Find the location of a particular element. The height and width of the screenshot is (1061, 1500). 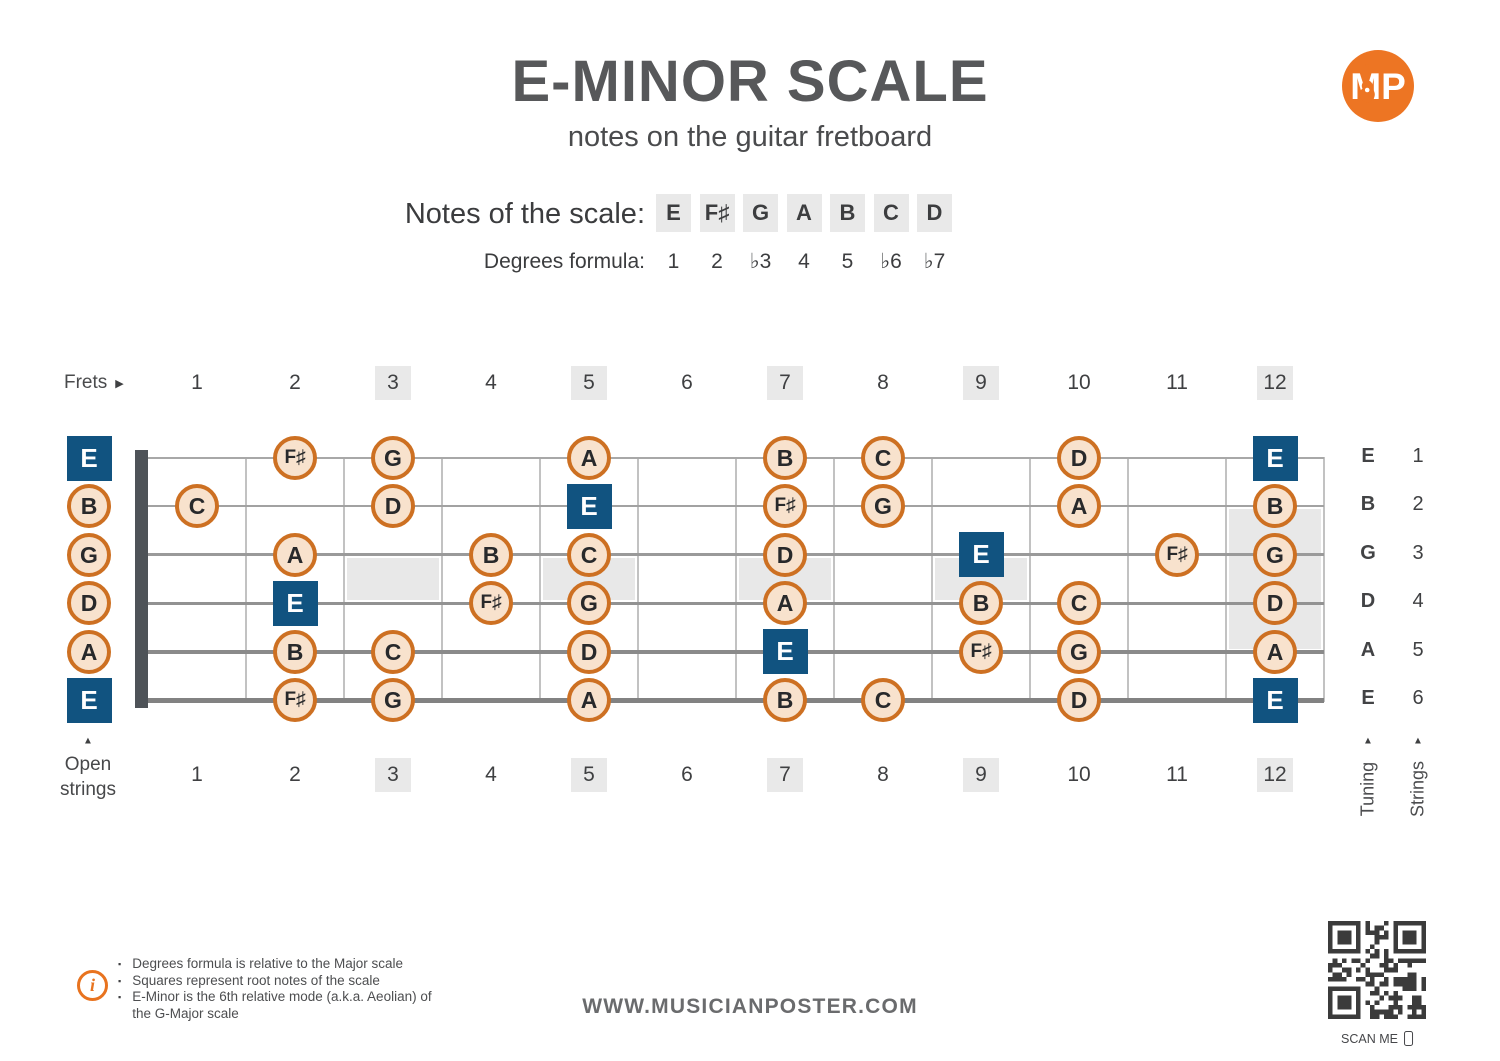

open-note-marker: G is located at coordinates (89, 554).